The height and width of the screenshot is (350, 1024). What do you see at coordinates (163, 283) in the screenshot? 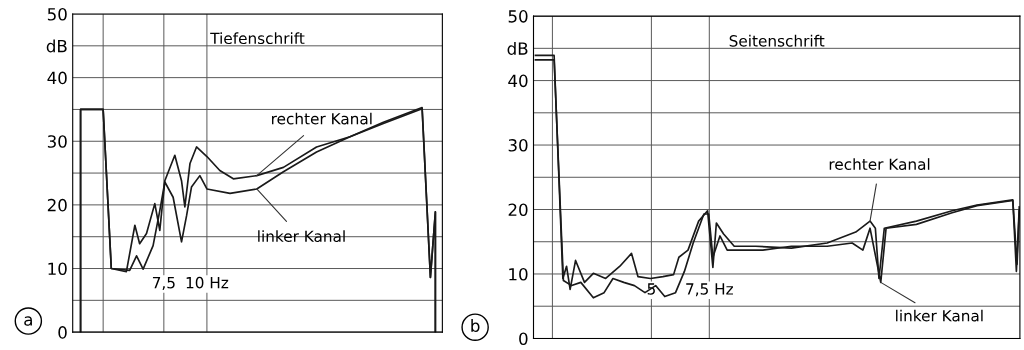
I see `x-tick-label: 7,5` at bounding box center [163, 283].